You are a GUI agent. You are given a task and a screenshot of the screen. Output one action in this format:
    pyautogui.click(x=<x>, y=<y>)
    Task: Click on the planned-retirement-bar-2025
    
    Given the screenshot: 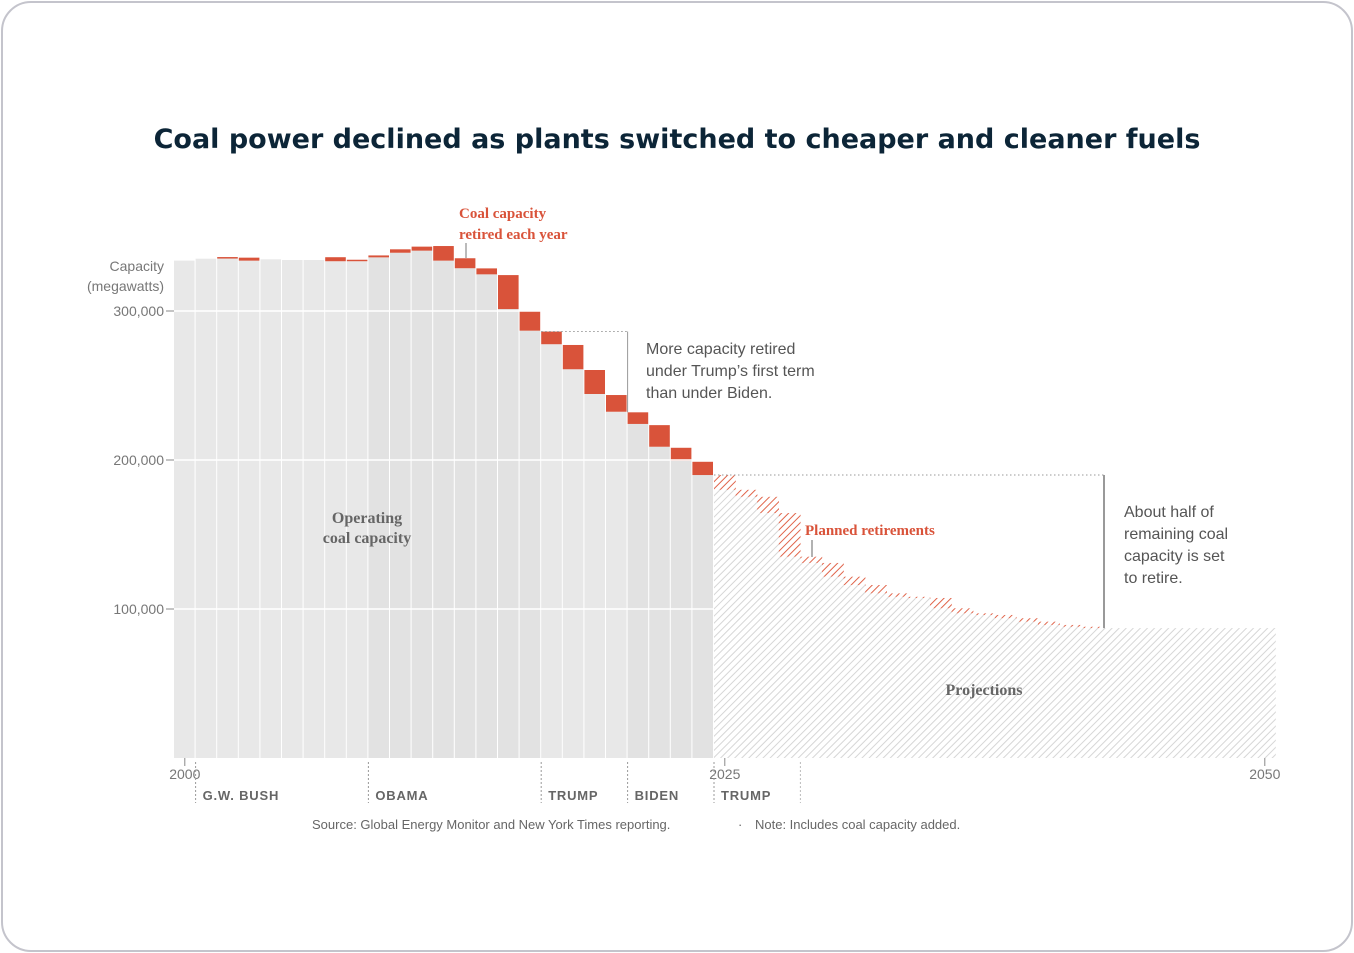 What is the action you would take?
    pyautogui.click(x=725, y=482)
    